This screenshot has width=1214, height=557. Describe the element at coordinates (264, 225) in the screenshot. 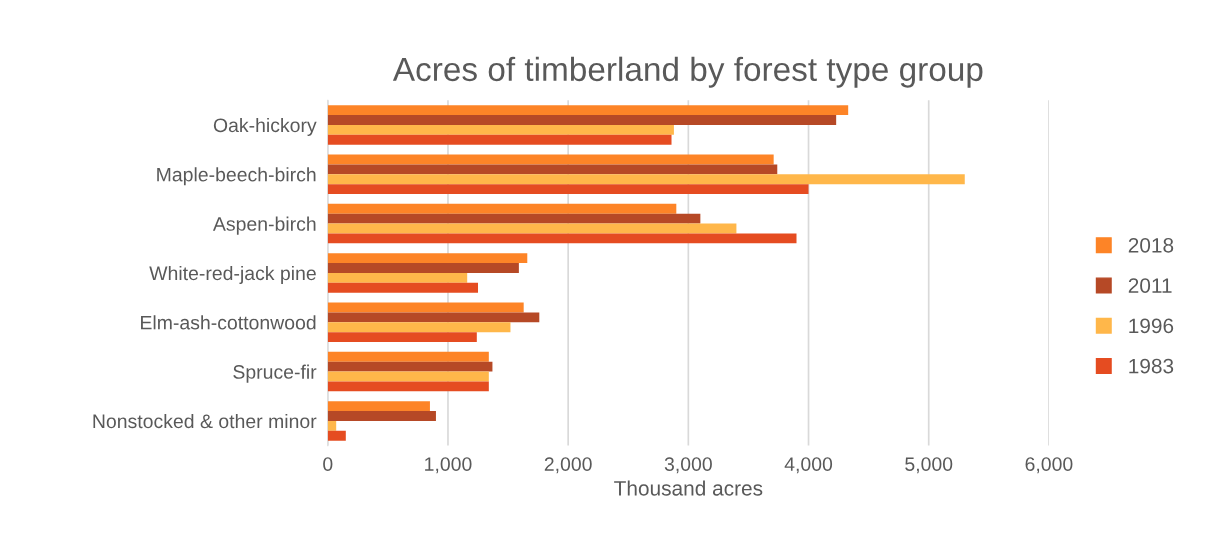

I see `y-tick-label: Aspen-birch` at that location.